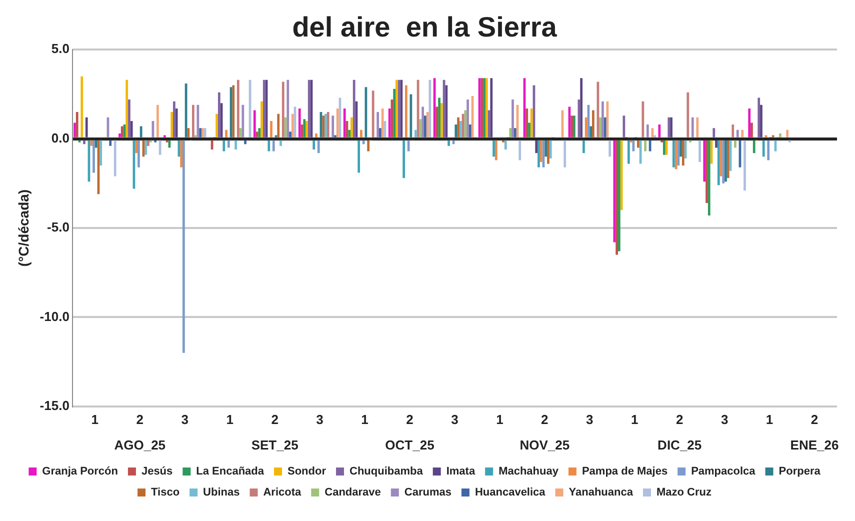  Describe the element at coordinates (680, 445) in the screenshot. I see `text: DIC_25` at that location.